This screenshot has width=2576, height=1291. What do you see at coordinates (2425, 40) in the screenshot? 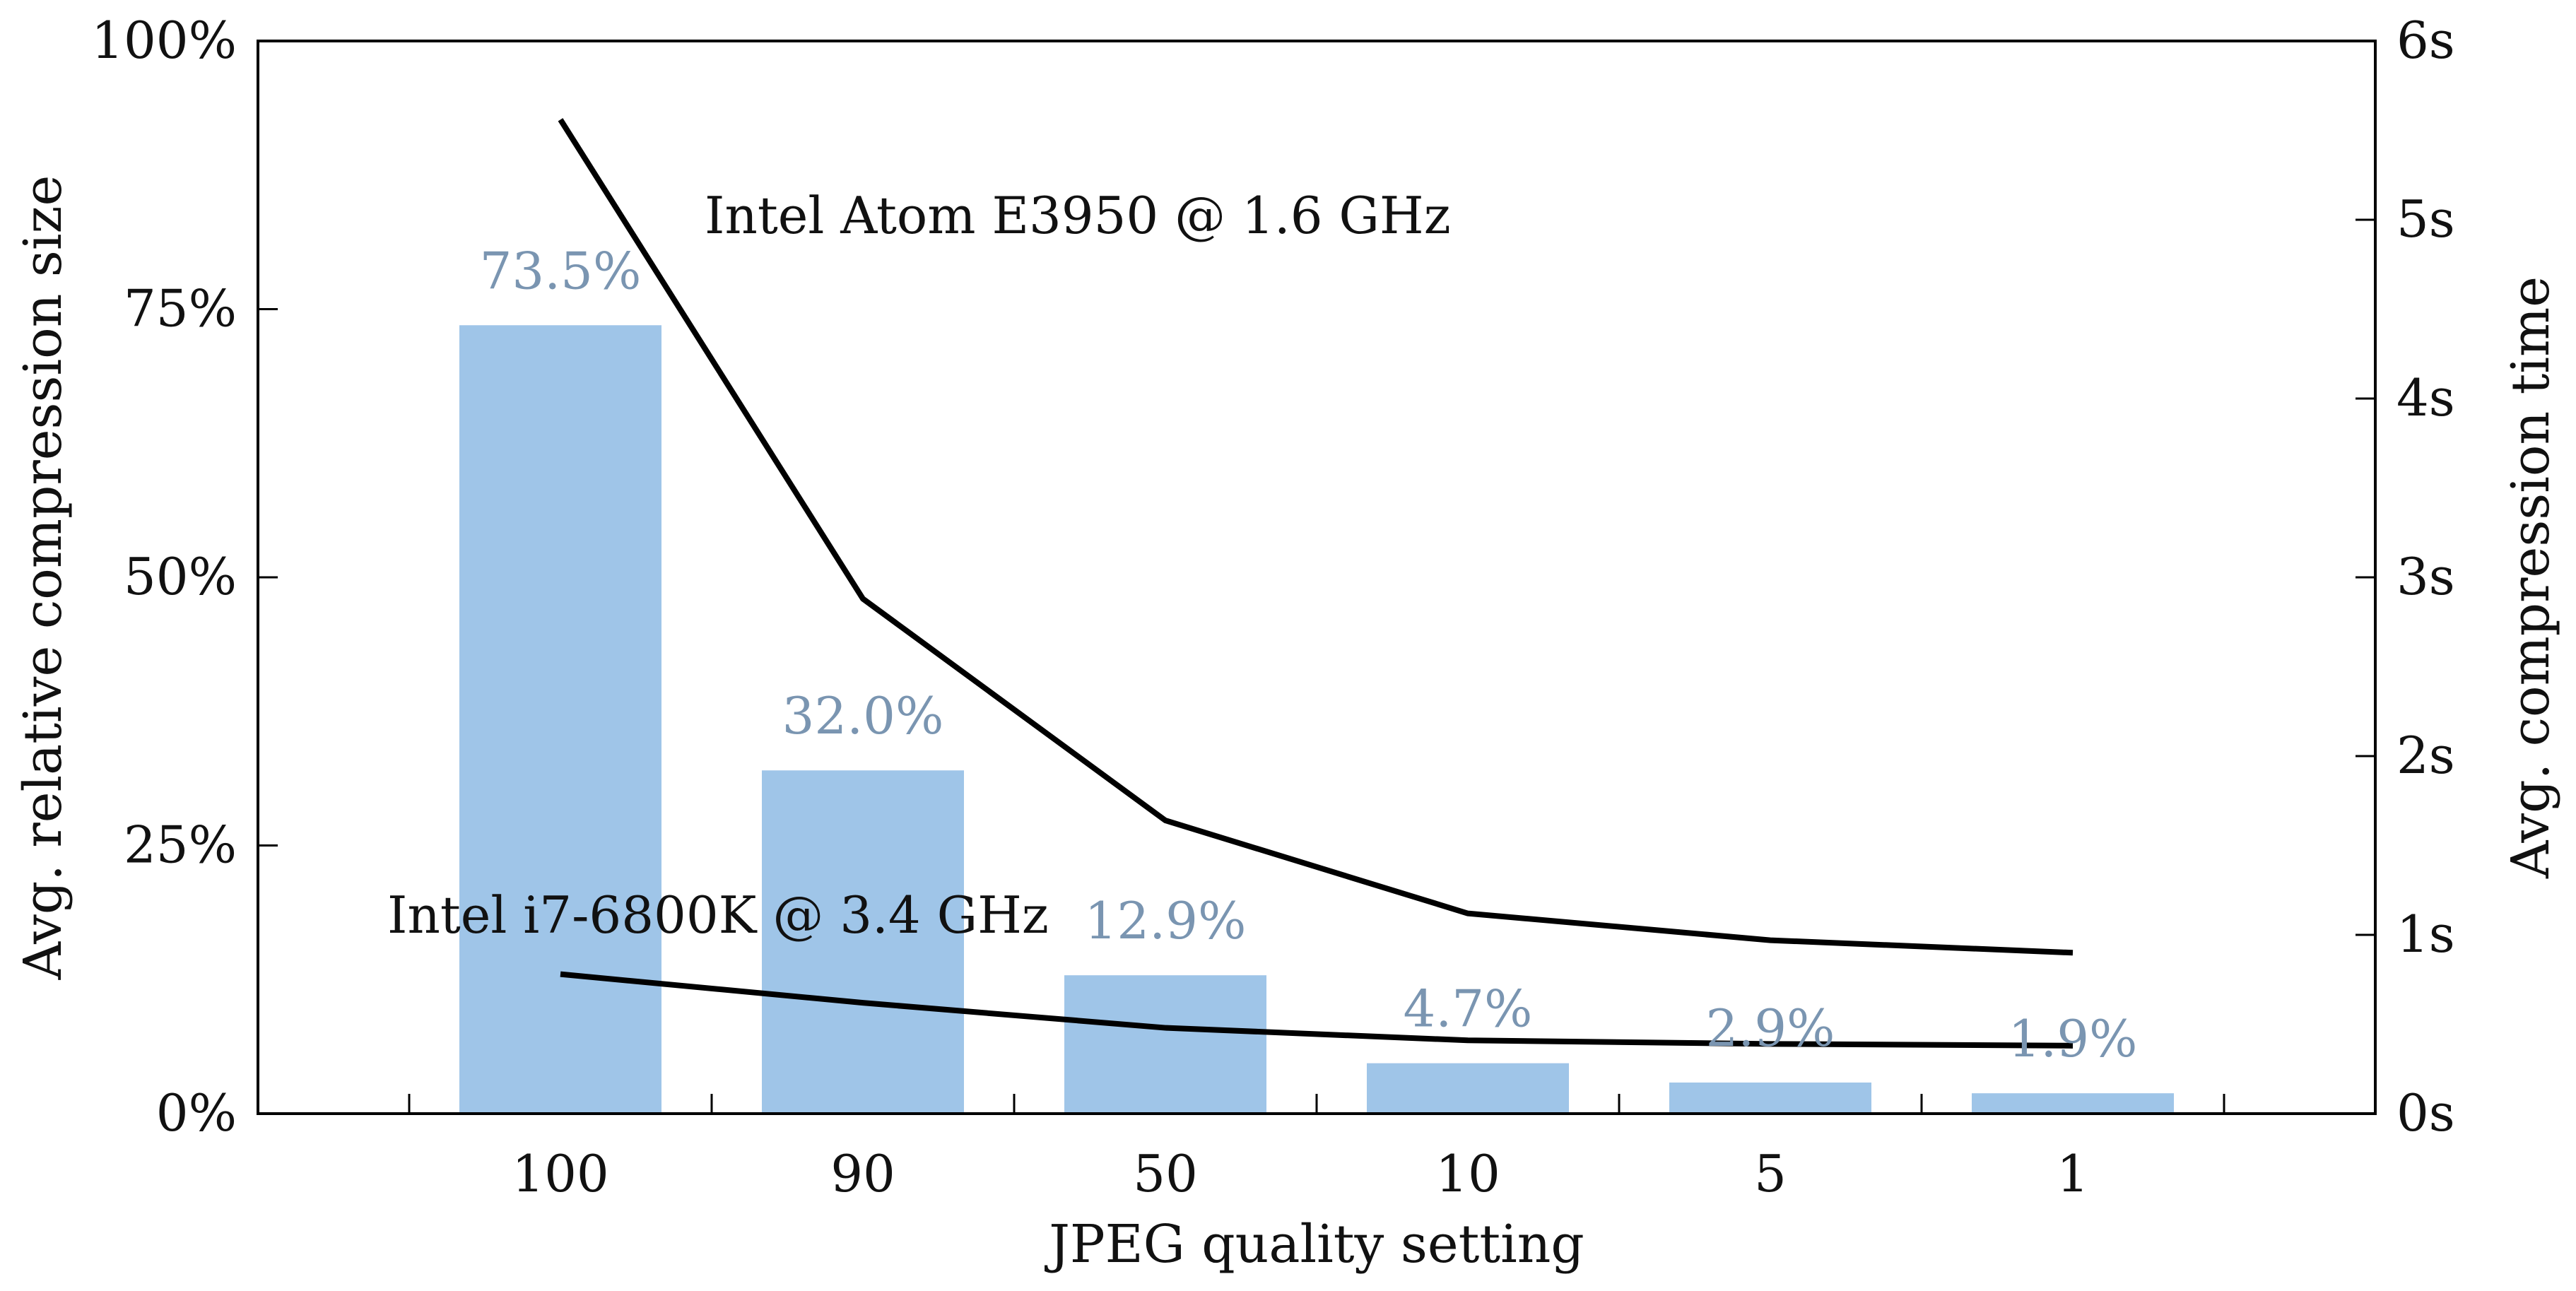
I see `y-right-tick-label: 6s` at bounding box center [2425, 40].